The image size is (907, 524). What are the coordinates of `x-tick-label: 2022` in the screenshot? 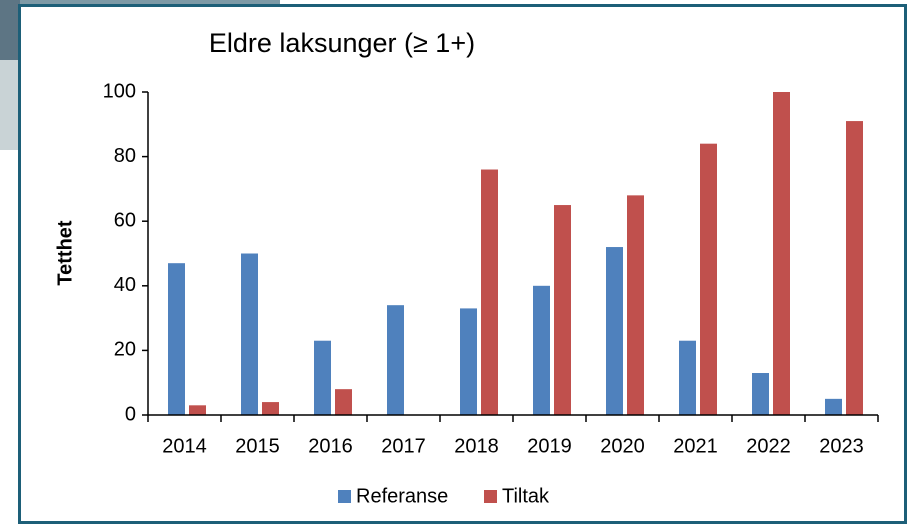 It's located at (768, 446).